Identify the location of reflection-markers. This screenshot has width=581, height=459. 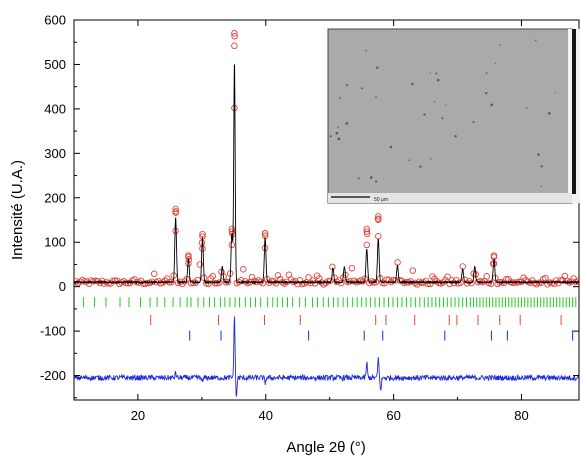
(330, 319).